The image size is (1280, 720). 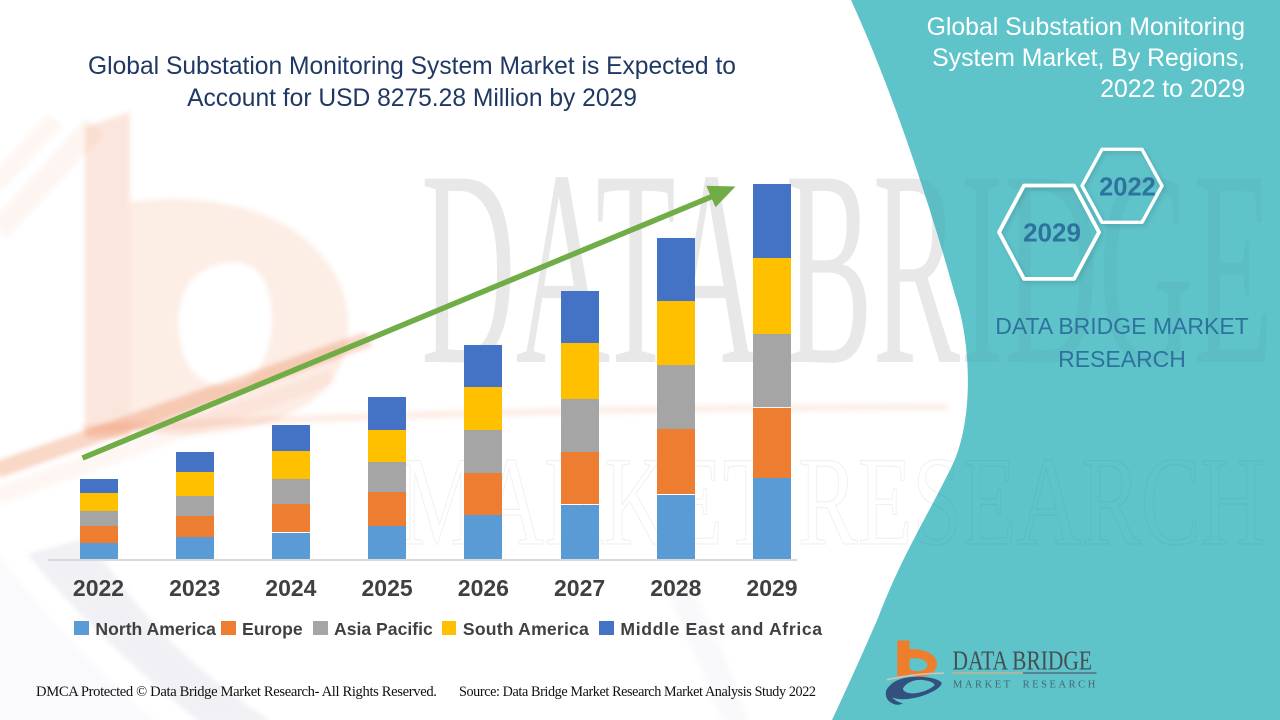 What do you see at coordinates (1023, 661) in the screenshot?
I see `svg-text: DATA BRIDGE` at bounding box center [1023, 661].